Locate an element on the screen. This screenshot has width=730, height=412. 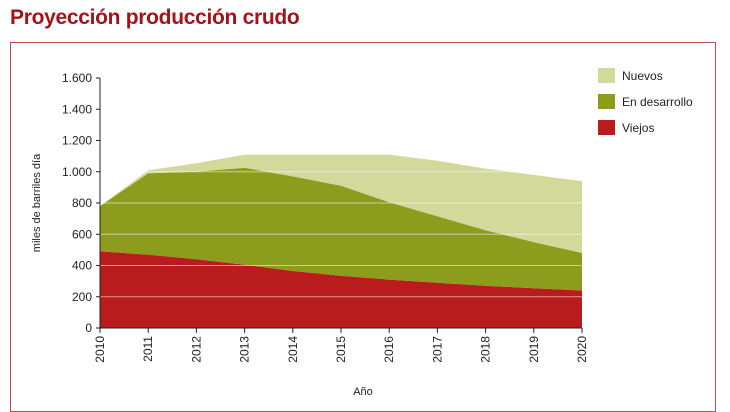
legend-swatch-viejos is located at coordinates (606, 127).